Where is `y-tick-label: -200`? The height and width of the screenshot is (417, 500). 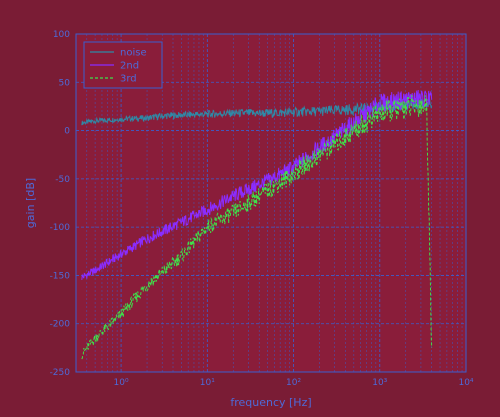
y-tick-label: -200 is located at coordinates (60, 325).